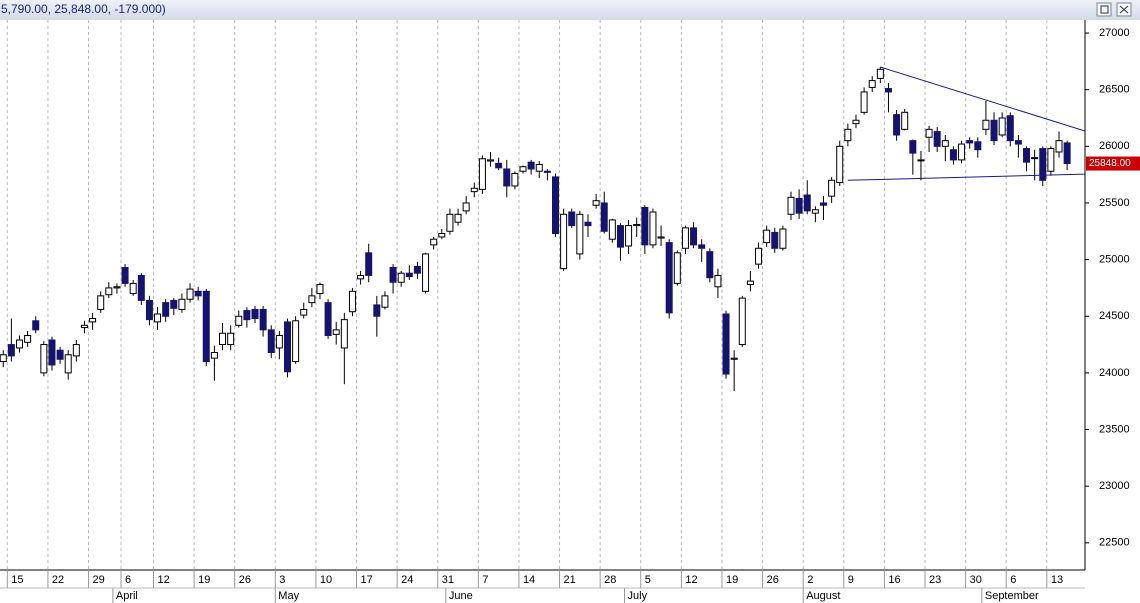 This screenshot has height=603, width=1140. What do you see at coordinates (485, 580) in the screenshot?
I see `x-tick-label: 7` at bounding box center [485, 580].